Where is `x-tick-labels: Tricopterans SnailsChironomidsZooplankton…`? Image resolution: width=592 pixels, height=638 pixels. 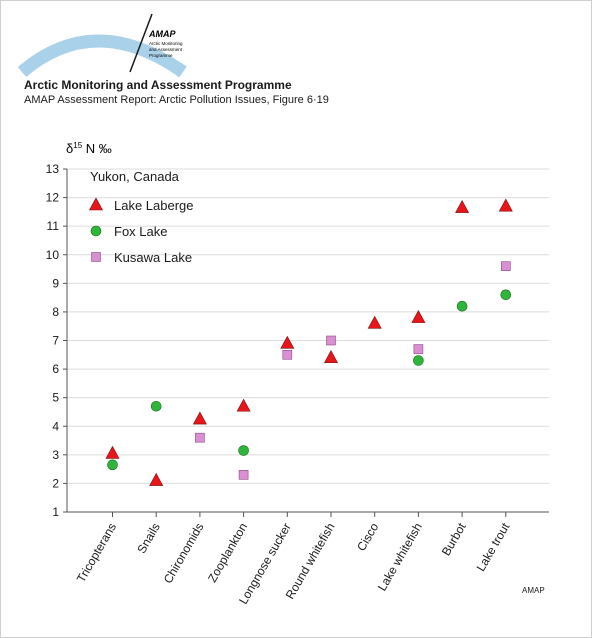 x-tick-labels: Tricopterans SnailsChironomidsZooplankton… is located at coordinates (293, 563).